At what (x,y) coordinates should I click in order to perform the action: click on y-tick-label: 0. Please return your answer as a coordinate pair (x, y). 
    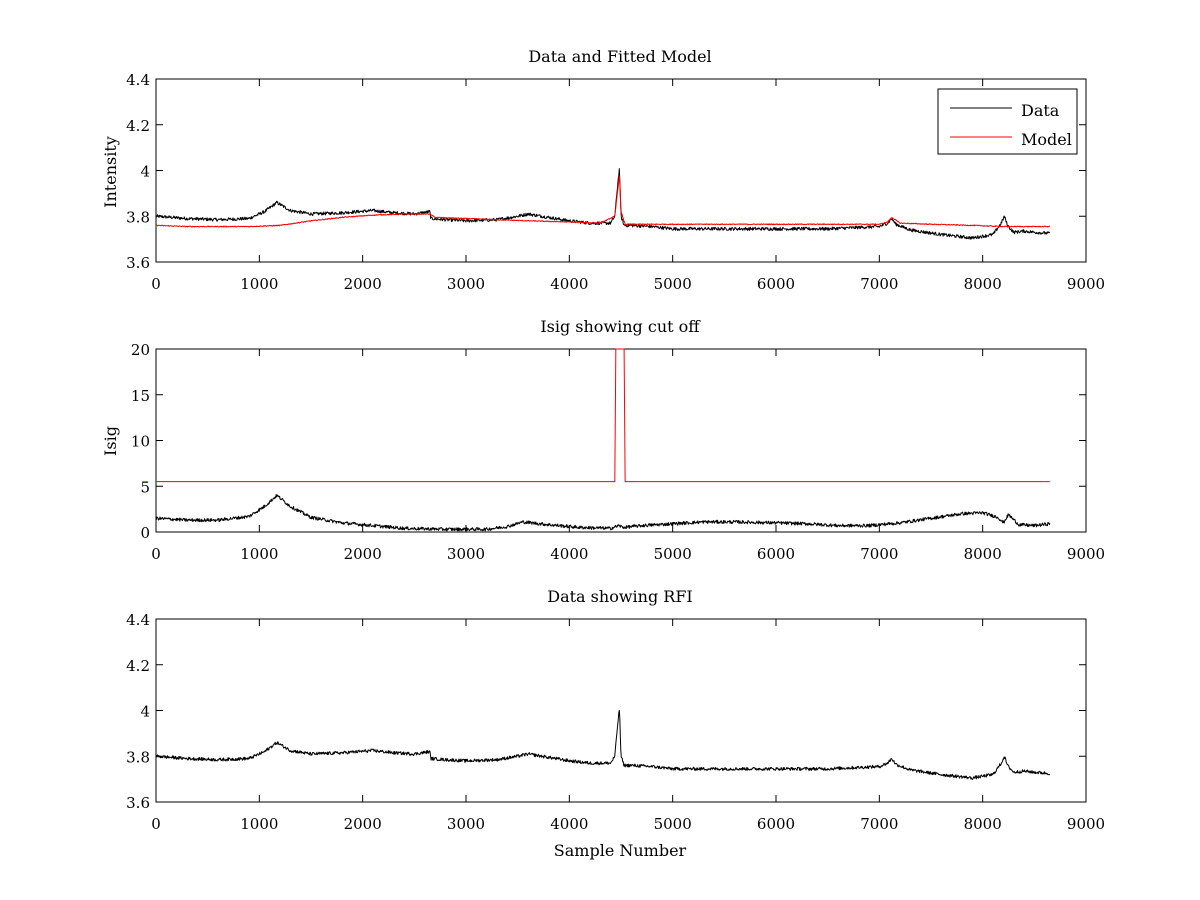
    Looking at the image, I should click on (145, 533).